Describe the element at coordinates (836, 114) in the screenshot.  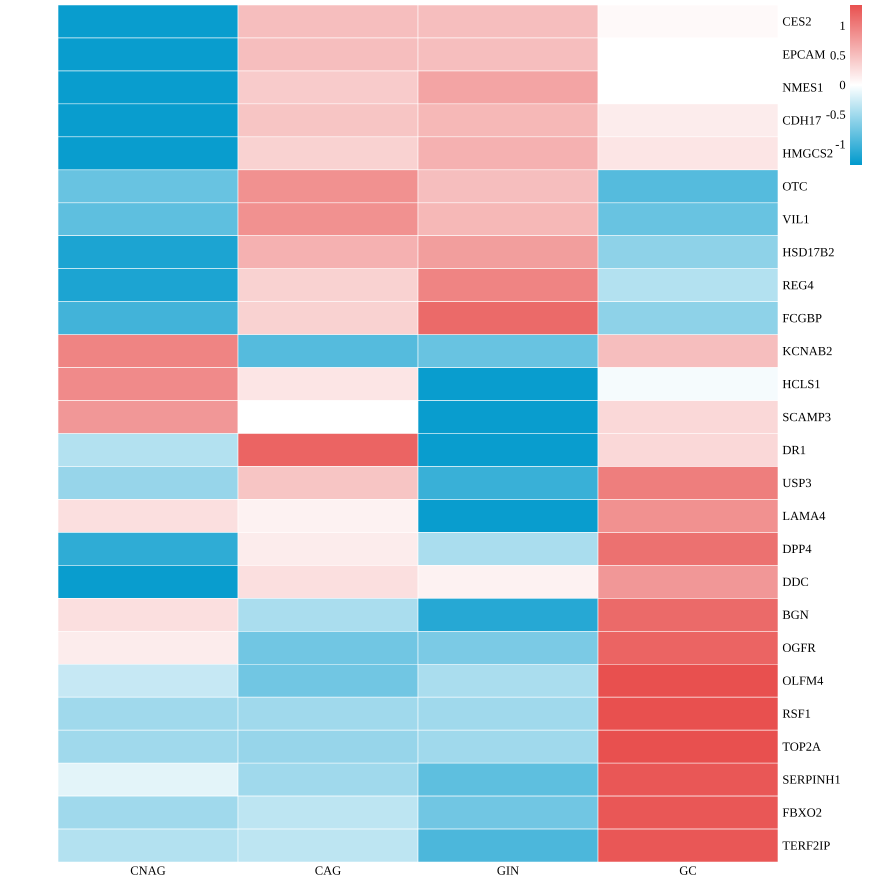
I see `color-bar-label: -0.5` at that location.